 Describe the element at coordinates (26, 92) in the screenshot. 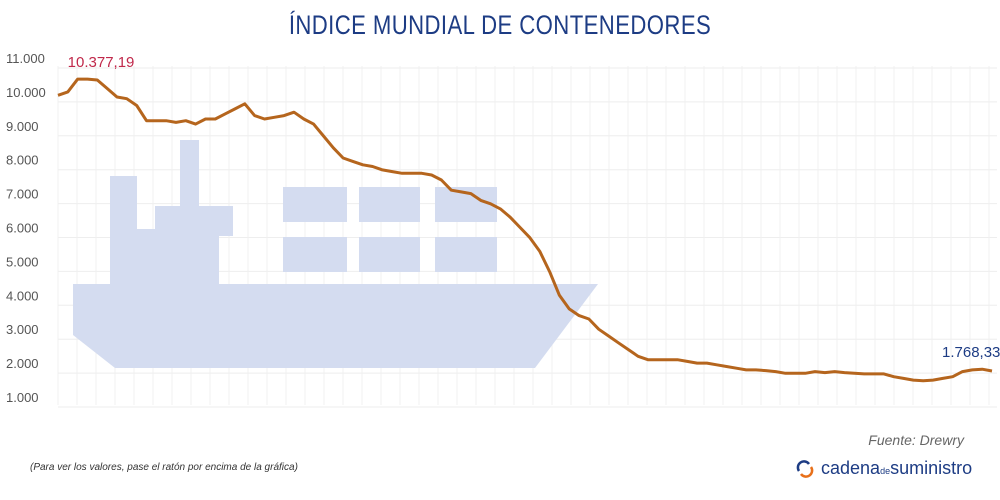

I see `y-tick-label: 10.000` at that location.